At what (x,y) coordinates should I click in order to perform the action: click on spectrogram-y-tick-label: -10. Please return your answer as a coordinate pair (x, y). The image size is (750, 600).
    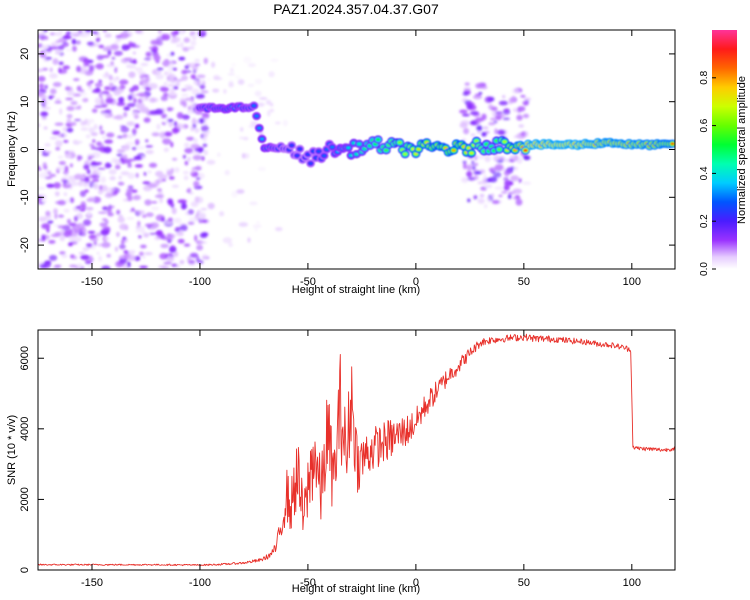
    Looking at the image, I should click on (25, 197).